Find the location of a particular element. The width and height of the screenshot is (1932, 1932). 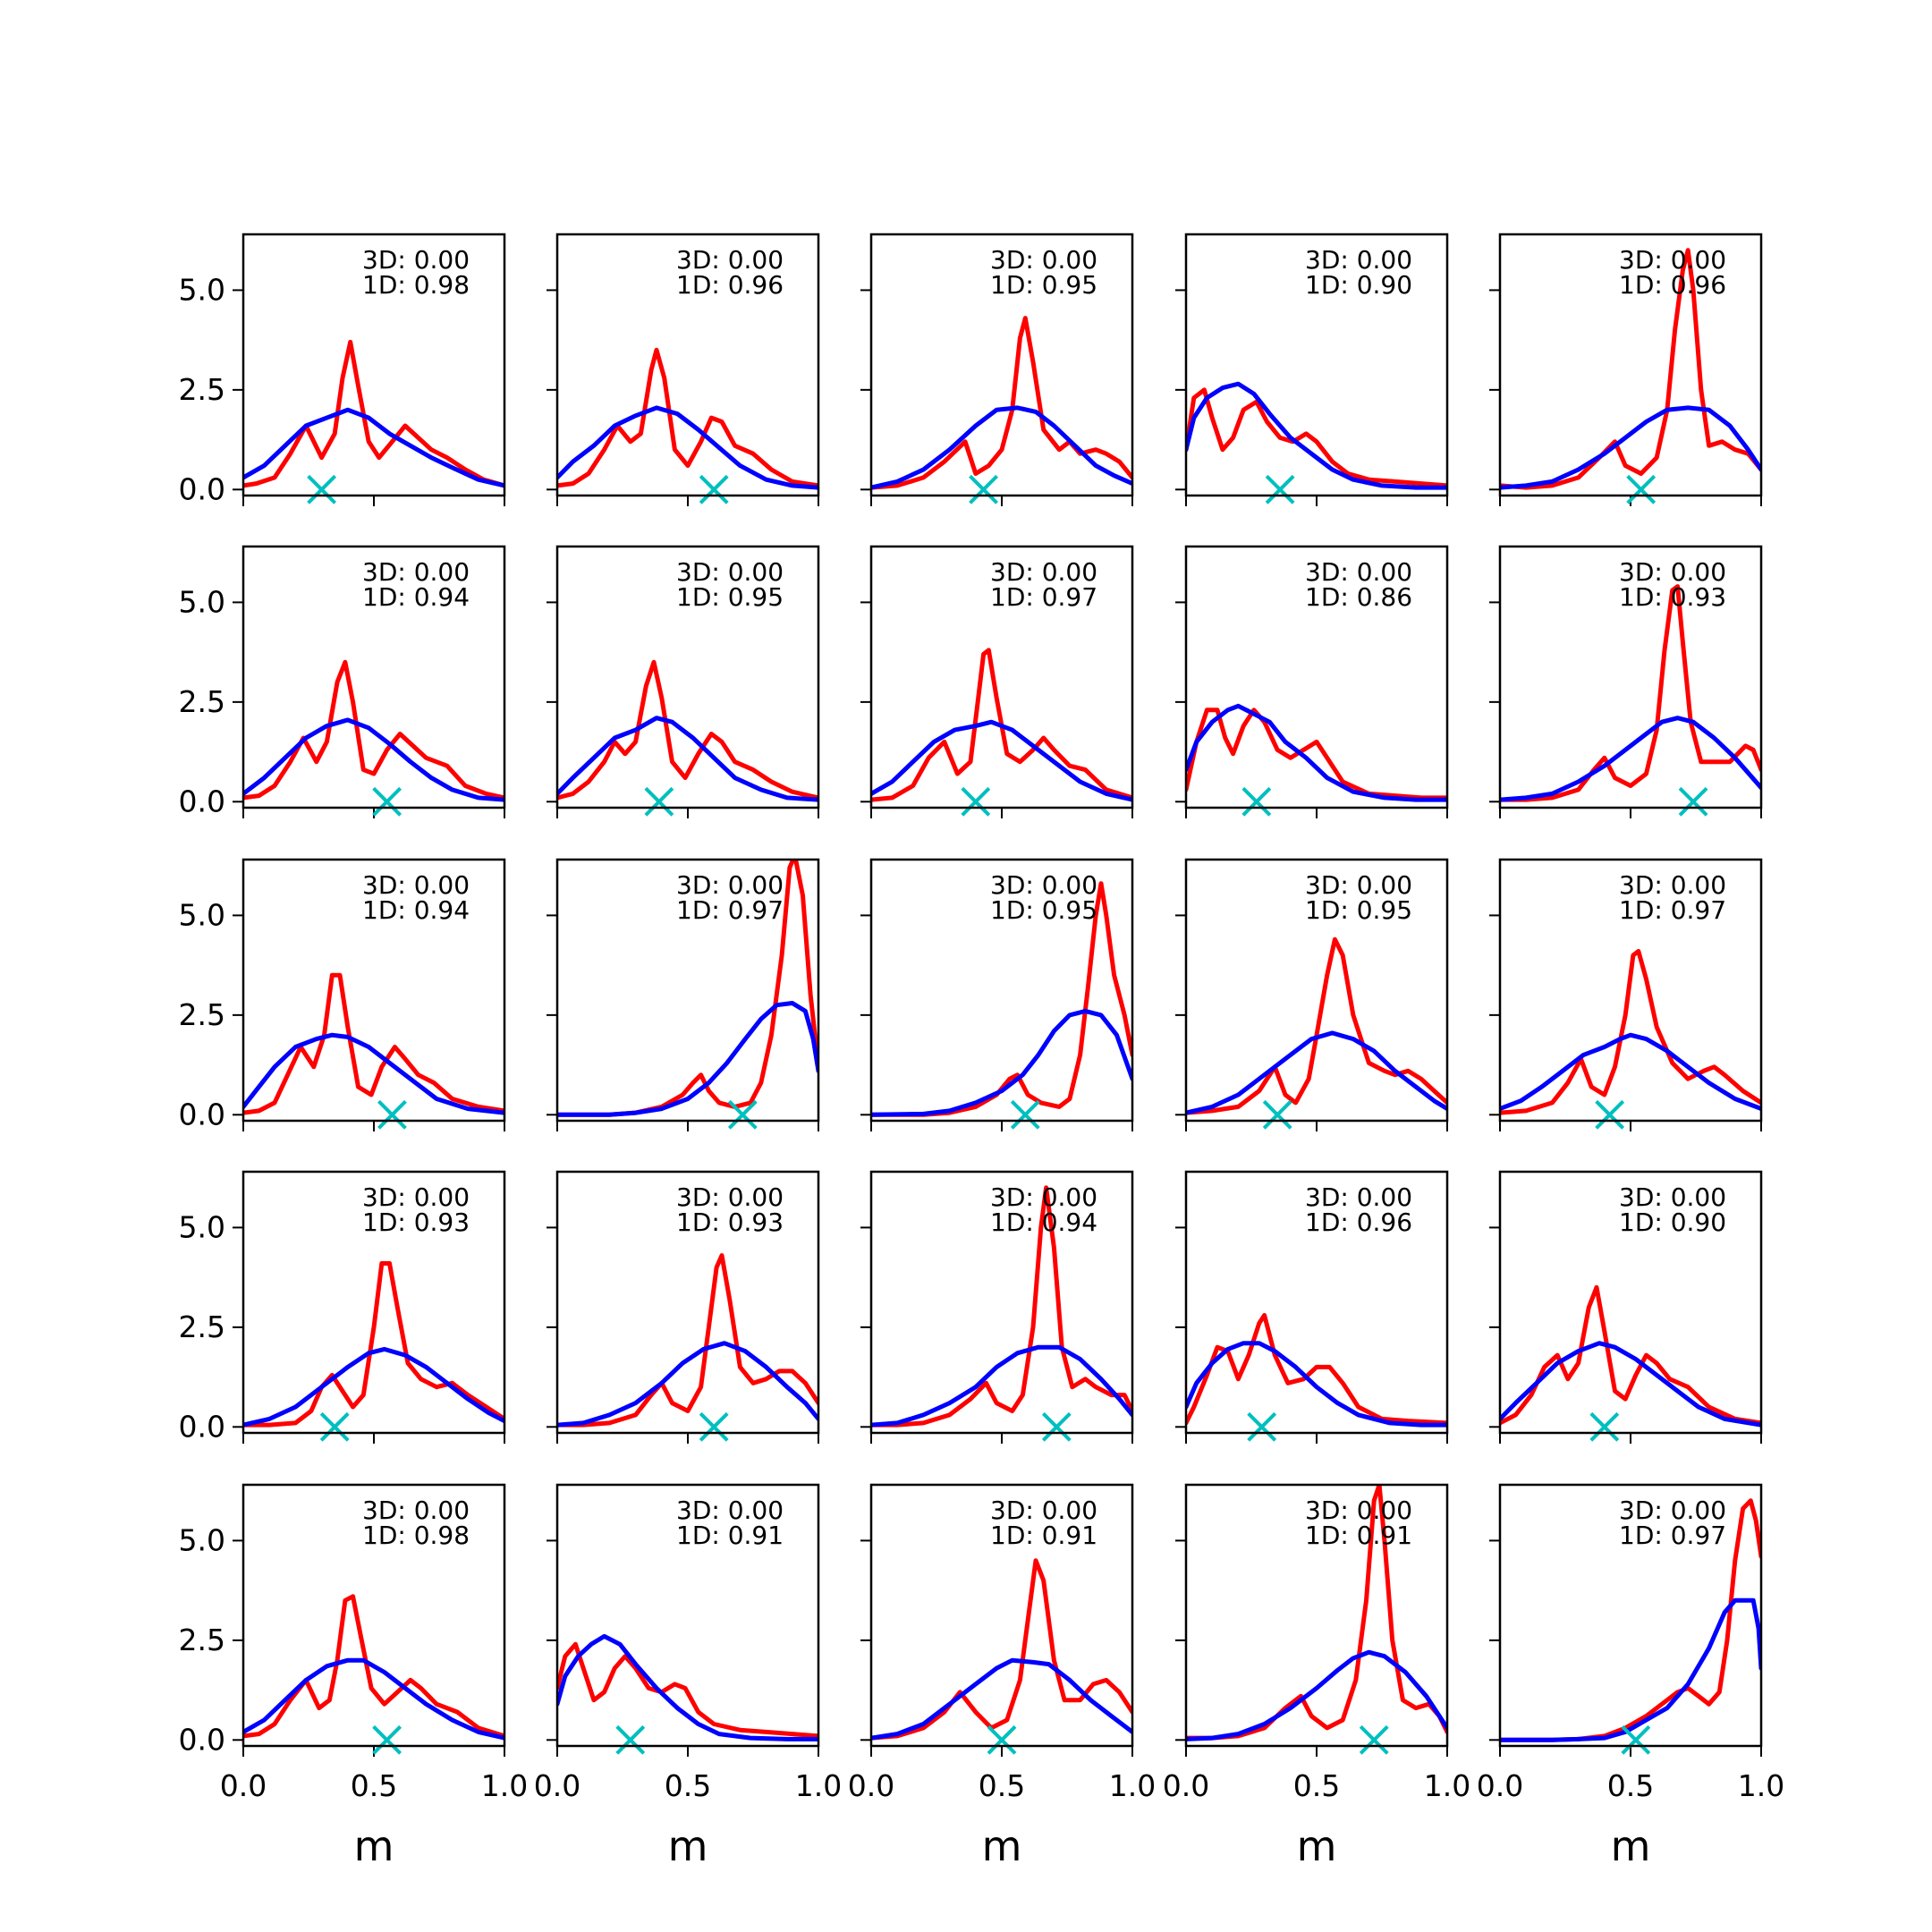

x-axis-label: m is located at coordinates (1002, 1846).